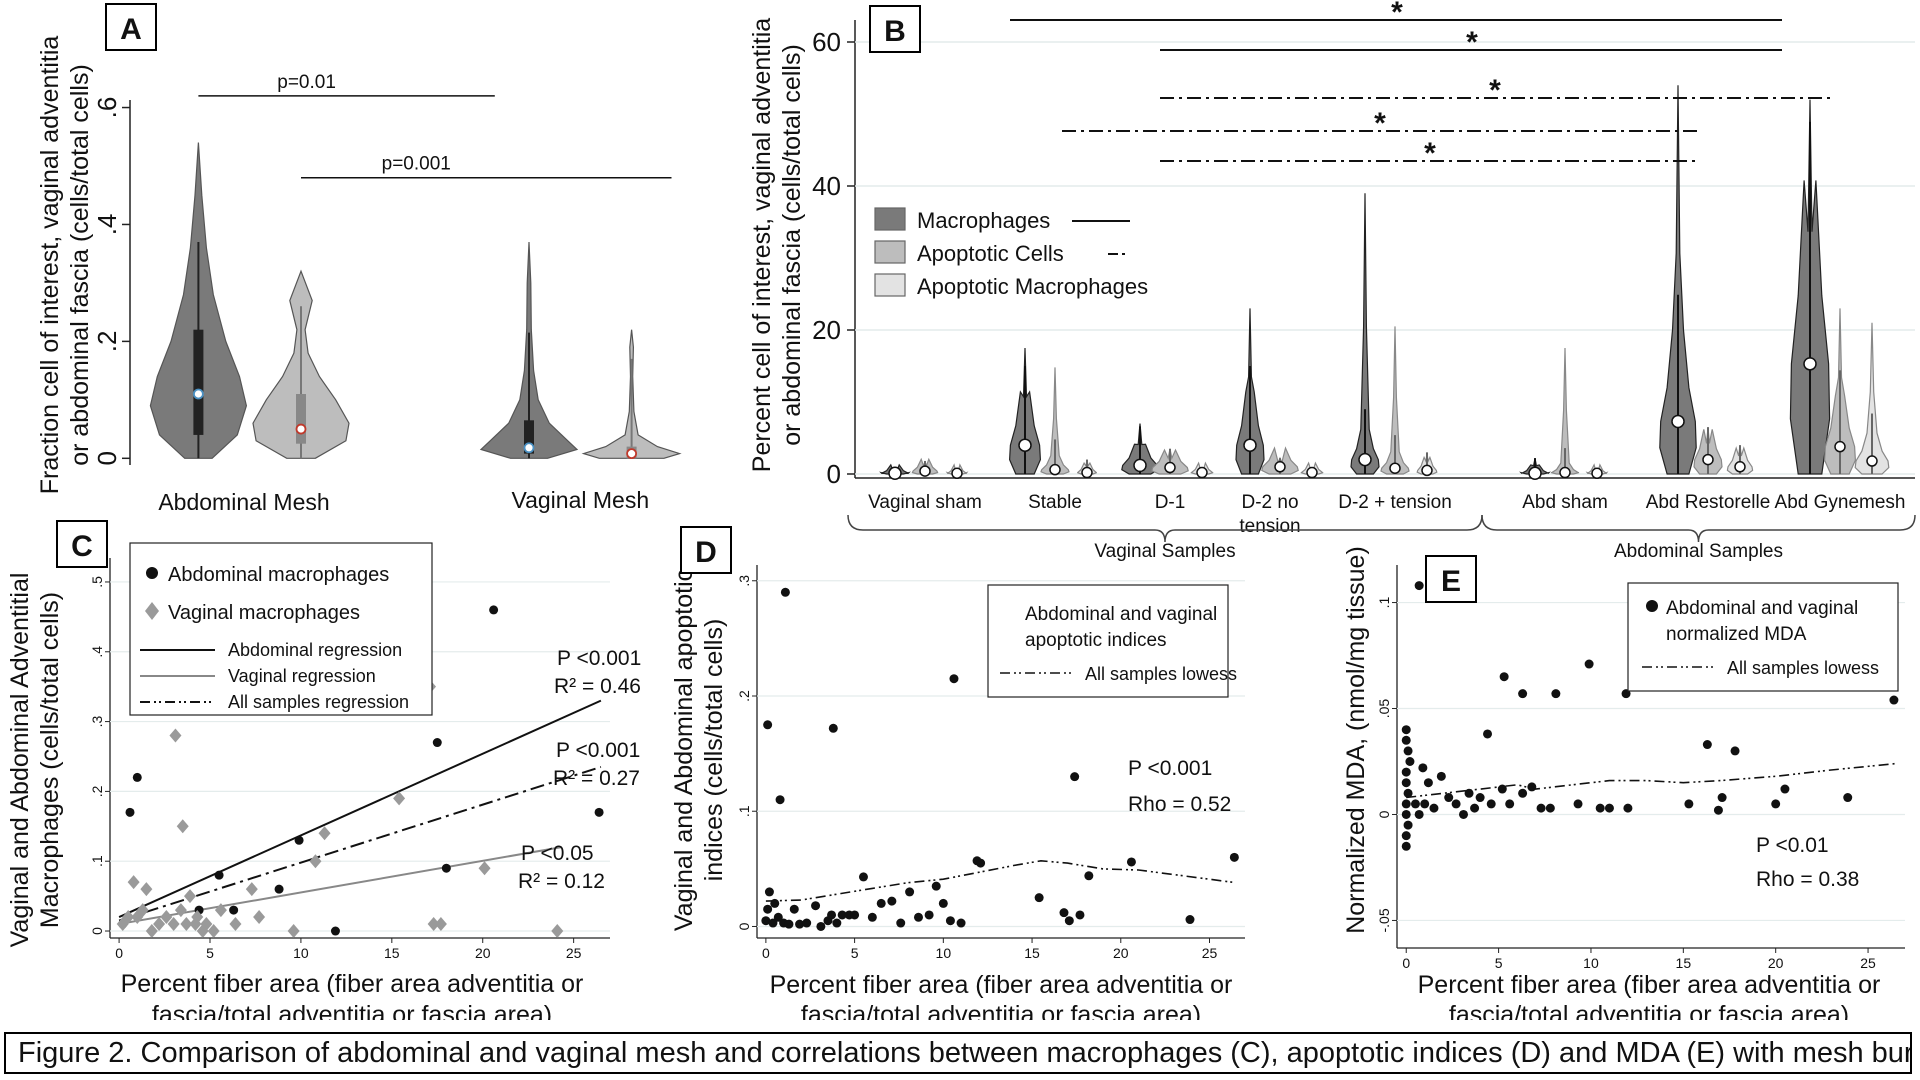  What do you see at coordinates (302, 676) in the screenshot?
I see `panel-c-legend-label: Vaginal regression` at bounding box center [302, 676].